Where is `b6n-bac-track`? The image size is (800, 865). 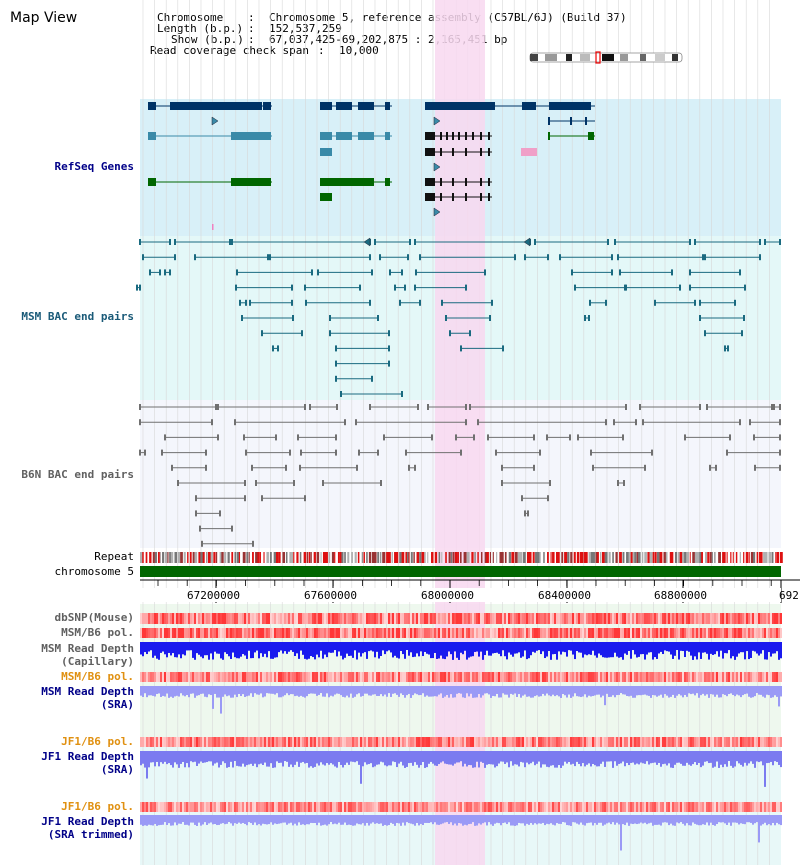
b6n-bac-track is located at coordinates (460, 475).